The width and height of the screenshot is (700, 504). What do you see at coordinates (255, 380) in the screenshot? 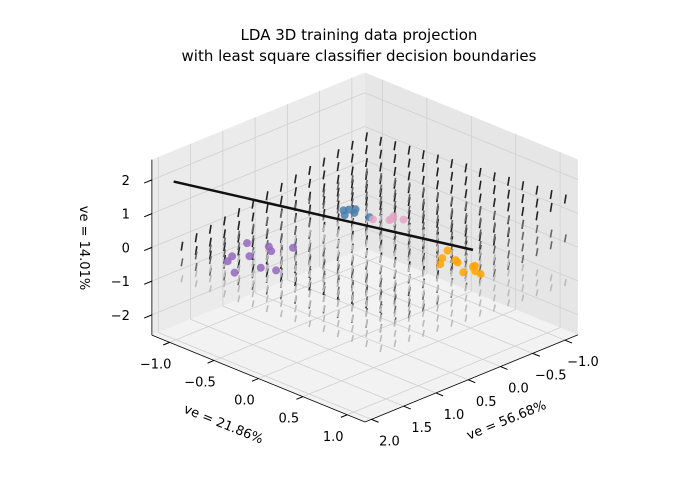
I see `tick-mark` at bounding box center [255, 380].